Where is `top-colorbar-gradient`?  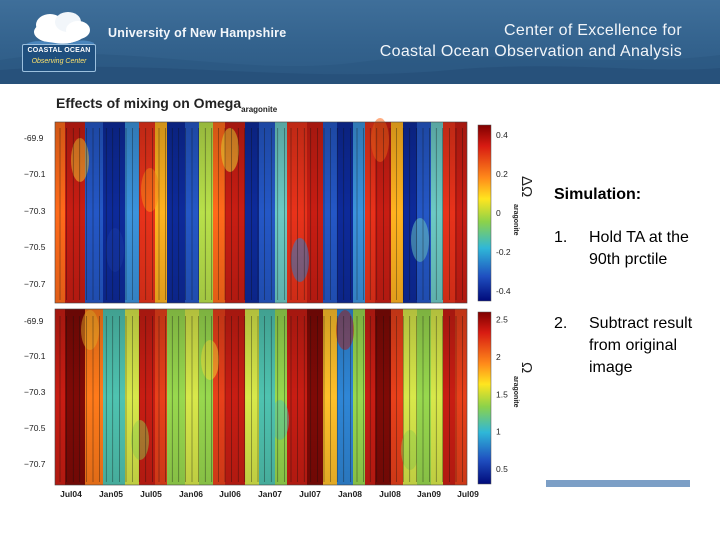
top-colorbar-gradient is located at coordinates (484, 213).